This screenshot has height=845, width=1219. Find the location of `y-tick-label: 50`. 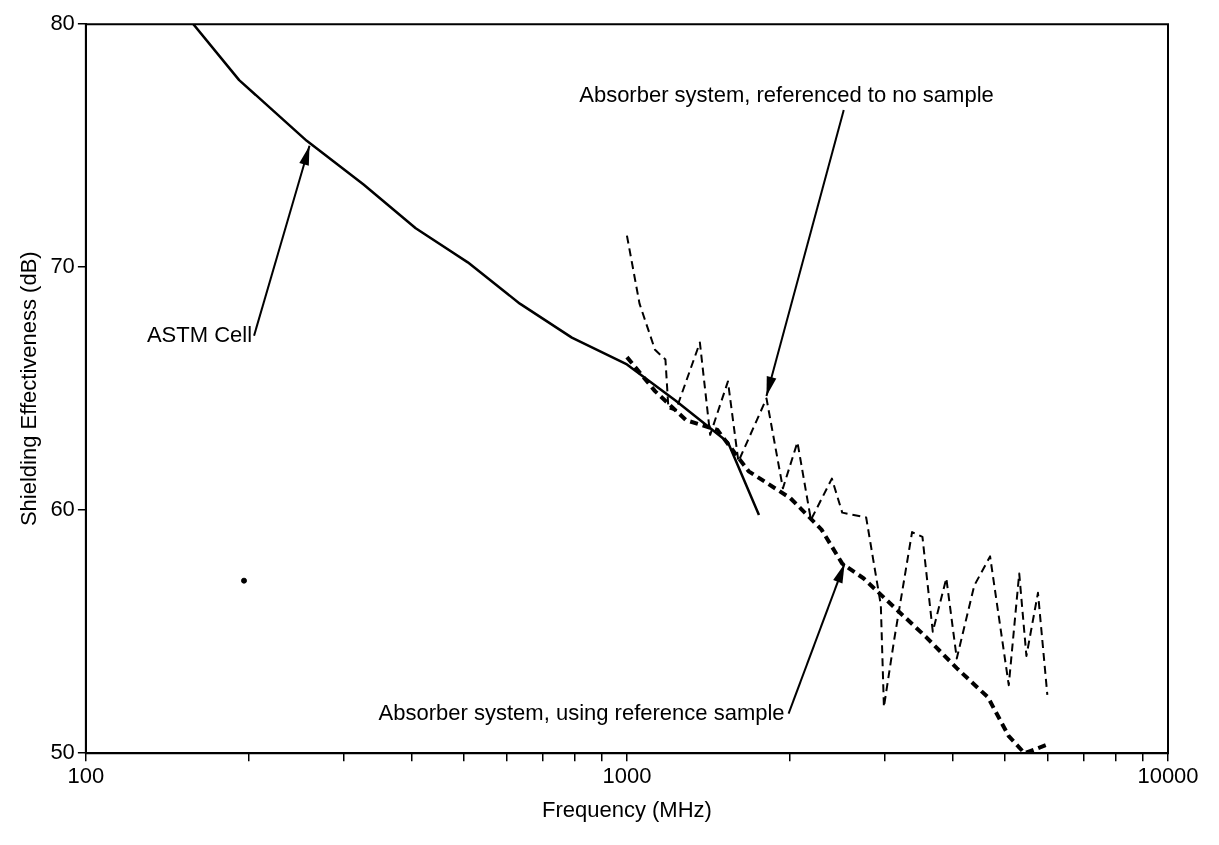

y-tick-label: 50 is located at coordinates (62, 752).